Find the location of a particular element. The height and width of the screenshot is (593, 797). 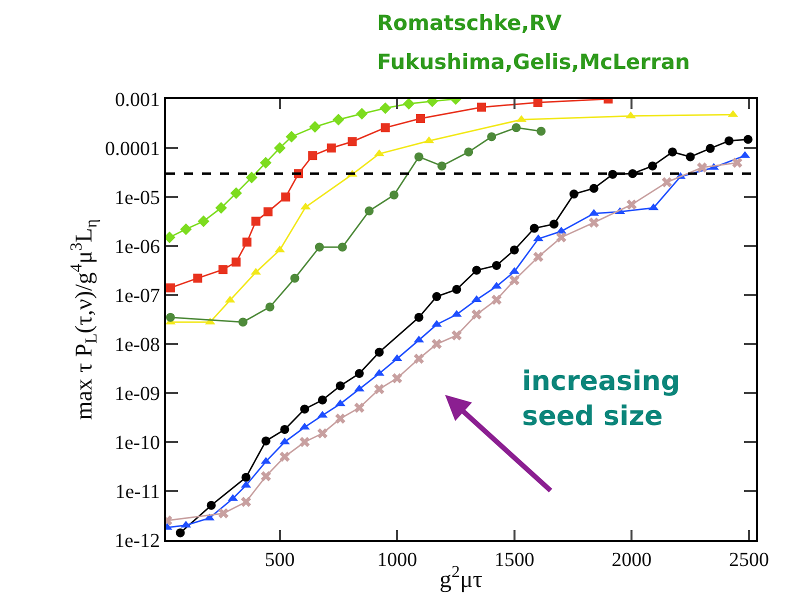

y-tick-label: 0.001 is located at coordinates (137, 100).